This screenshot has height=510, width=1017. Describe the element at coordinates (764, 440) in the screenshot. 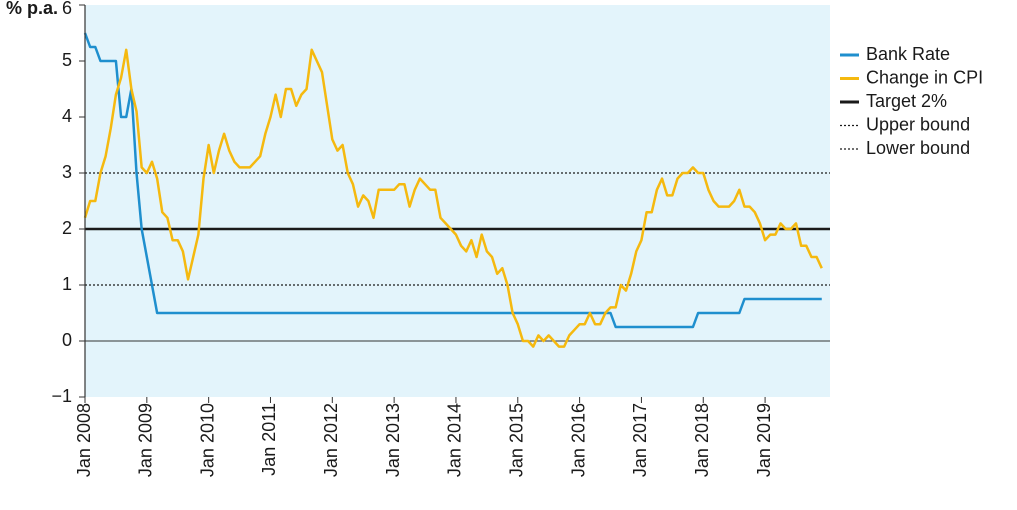

I see `x-tick-label: Jan 2019` at that location.